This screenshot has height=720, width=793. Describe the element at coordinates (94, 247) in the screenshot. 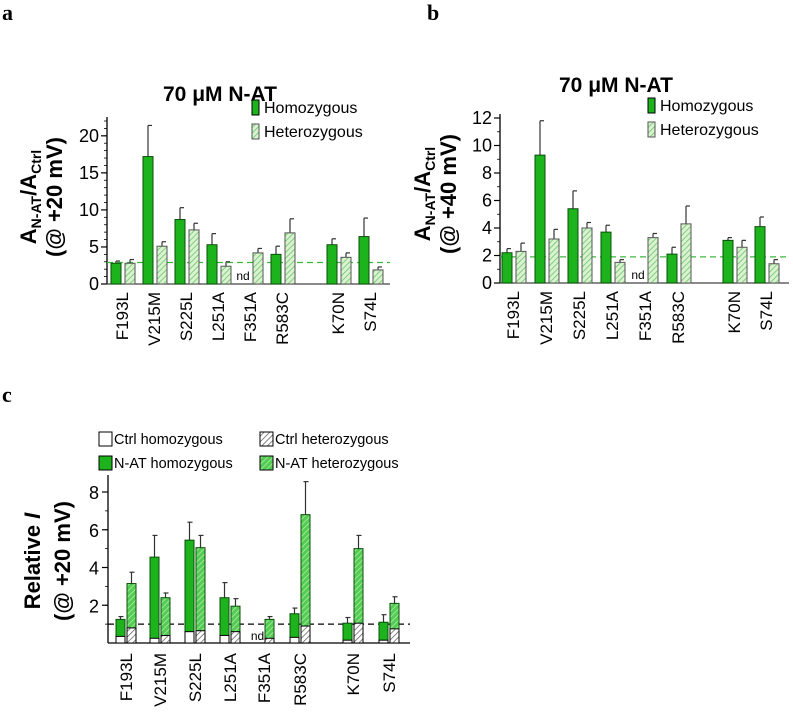

I see `y-tick-label: 5` at that location.